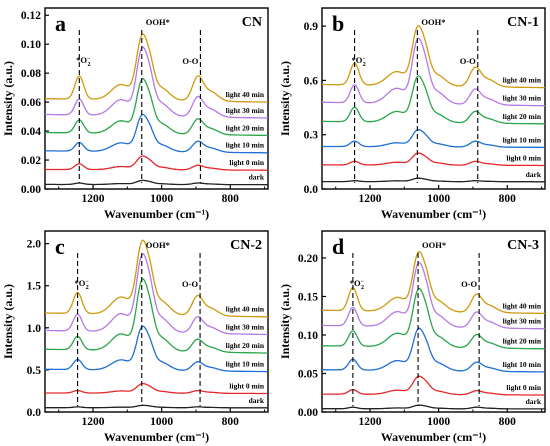  Describe the element at coordinates (34, 329) in the screenshot. I see `y-tick-label: 1.0` at that location.